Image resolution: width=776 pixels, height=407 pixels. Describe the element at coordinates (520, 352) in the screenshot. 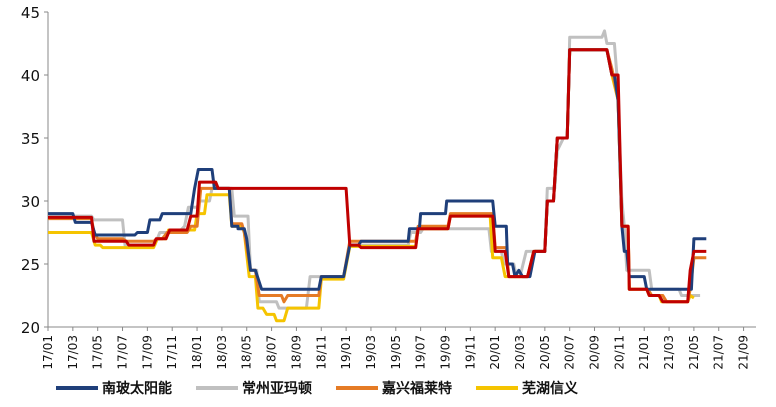

I see `x-tick-label: 20/03` at that location.